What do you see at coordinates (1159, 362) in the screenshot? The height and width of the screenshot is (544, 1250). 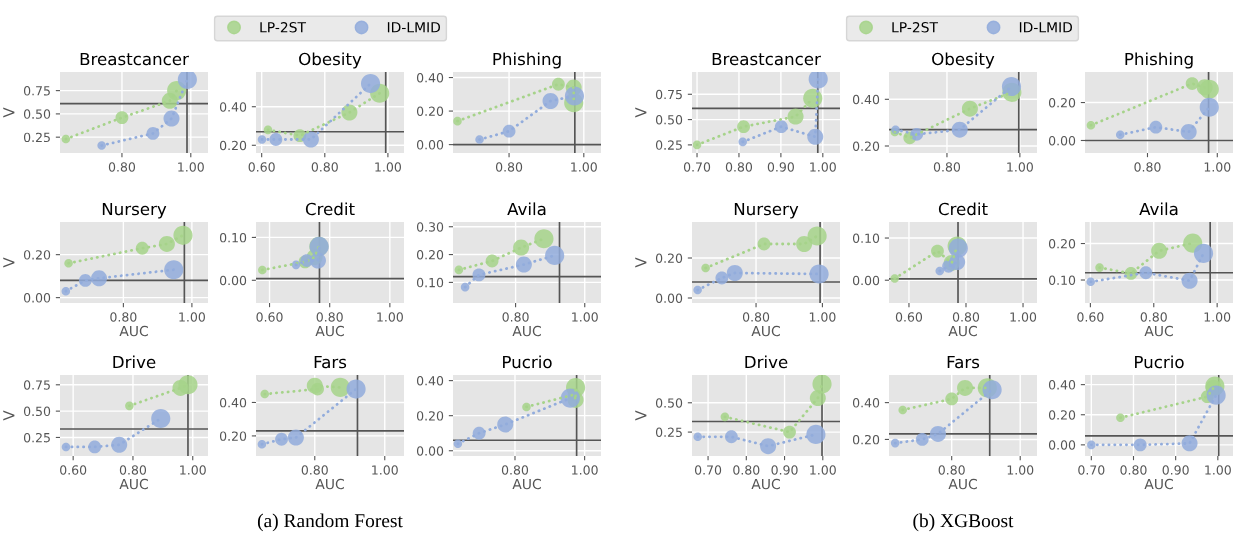 I see `chart-title: Pucrio` at bounding box center [1159, 362].